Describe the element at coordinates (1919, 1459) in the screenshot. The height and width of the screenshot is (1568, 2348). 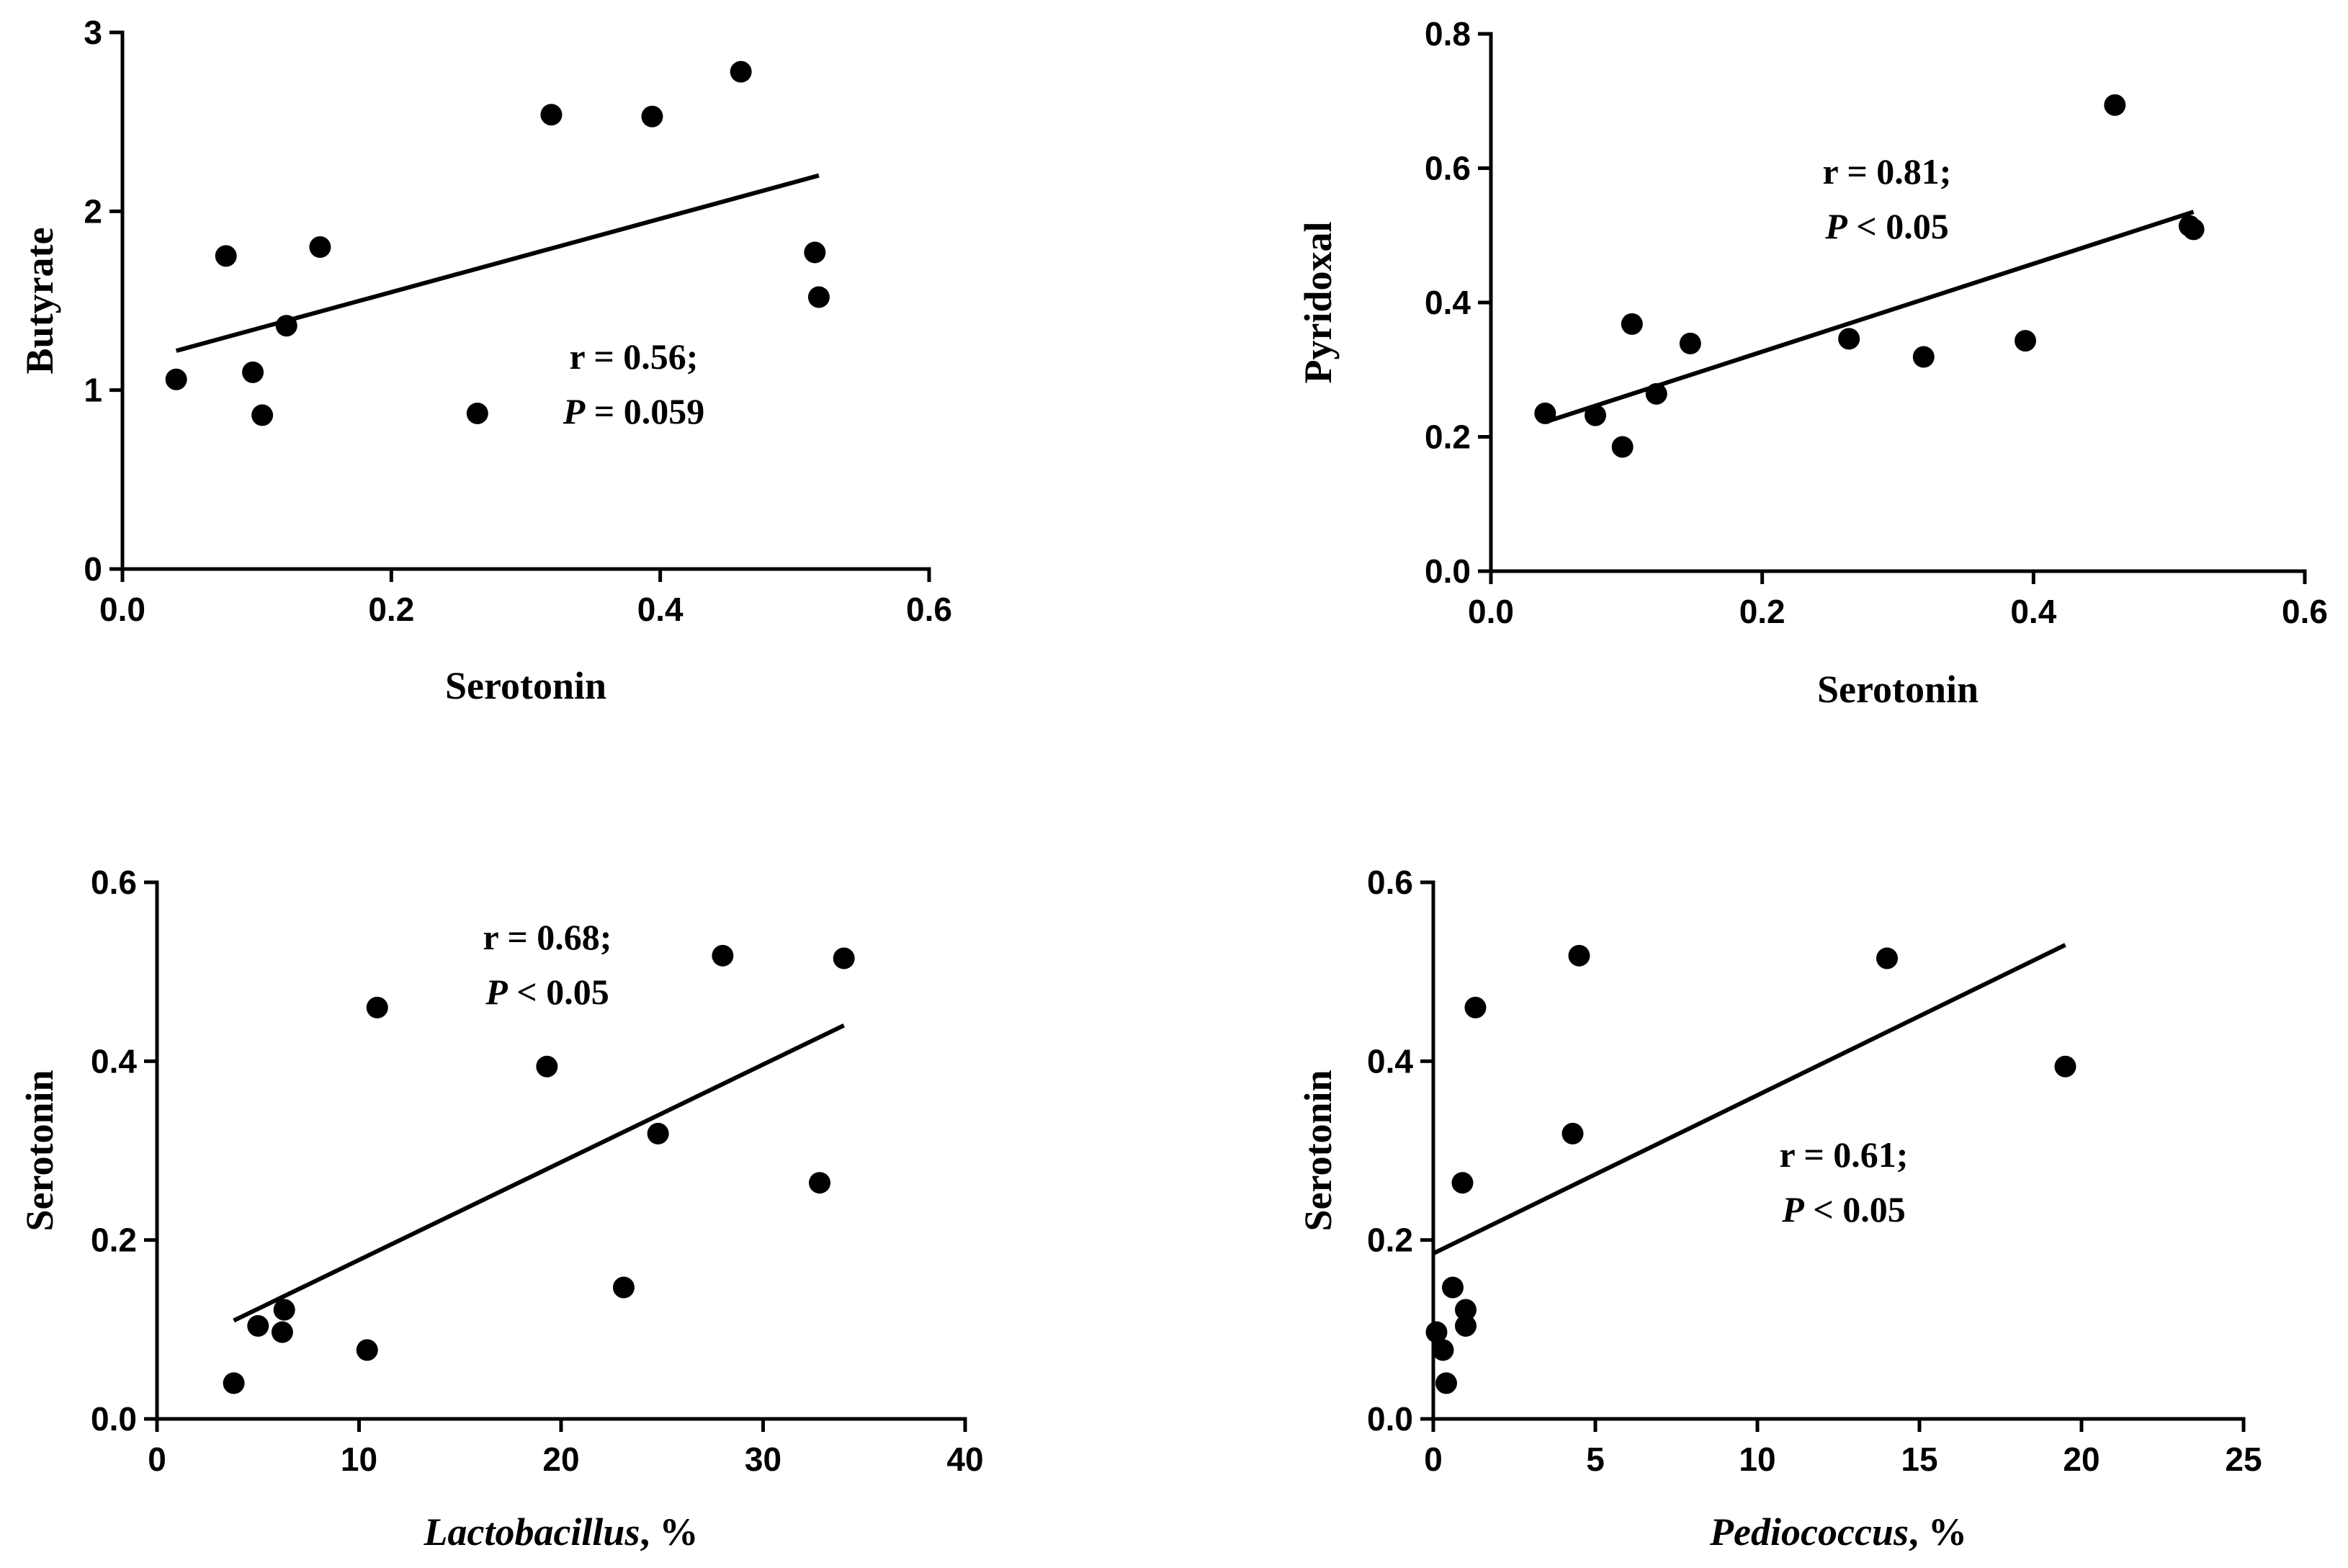
I see `x-tick-label: 15` at that location.